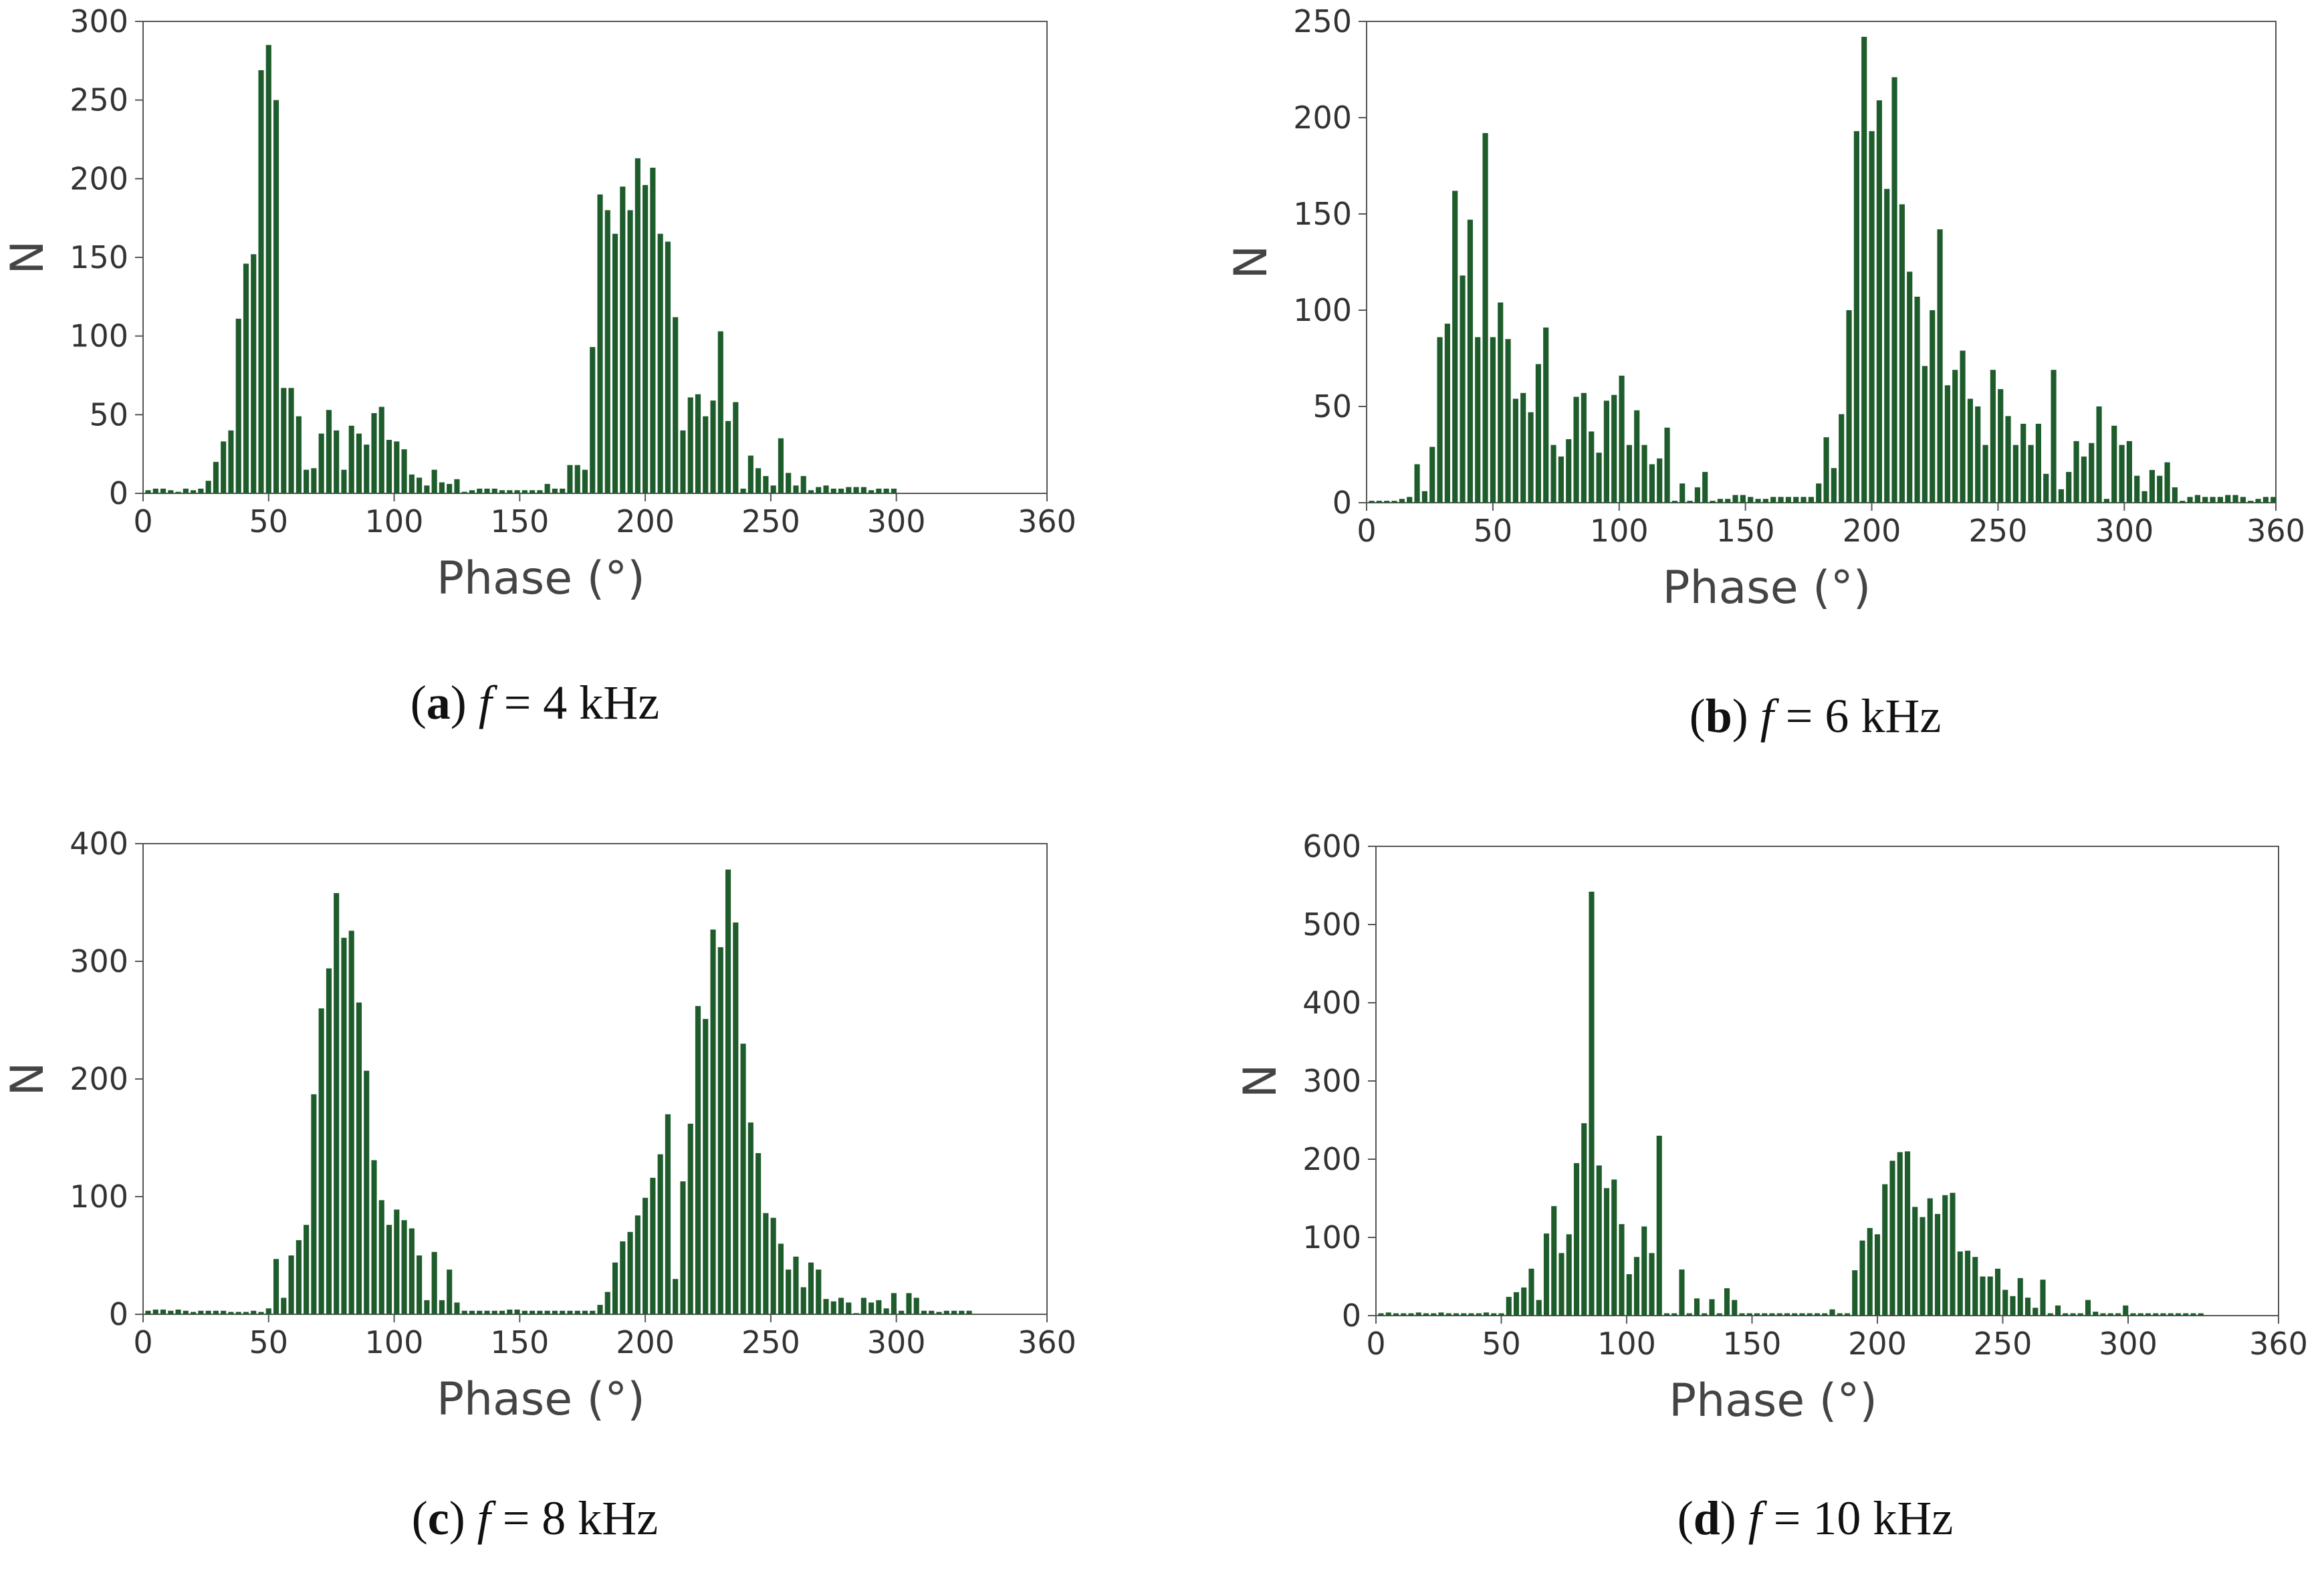 This screenshot has width=2324, height=1573. What do you see at coordinates (1816, 1518) in the screenshot?
I see `caption-d: (d) f = 10 kHz` at bounding box center [1816, 1518].